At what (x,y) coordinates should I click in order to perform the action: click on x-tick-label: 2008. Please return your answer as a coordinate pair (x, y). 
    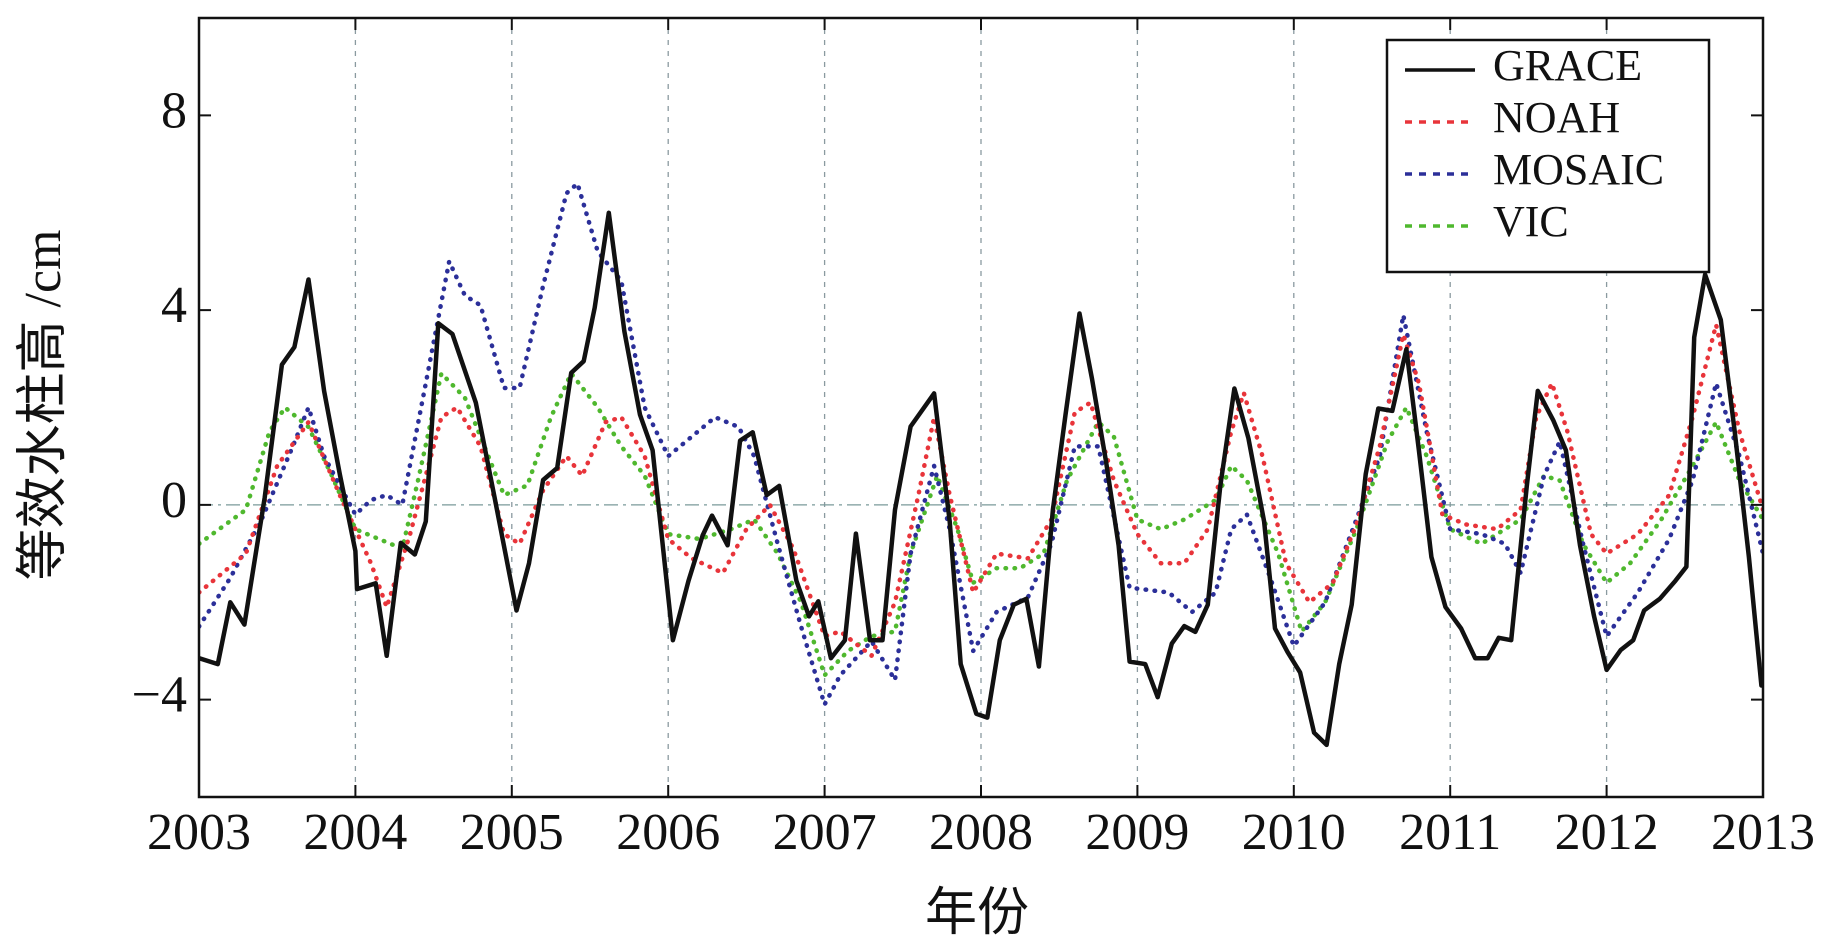
    Looking at the image, I should click on (981, 832).